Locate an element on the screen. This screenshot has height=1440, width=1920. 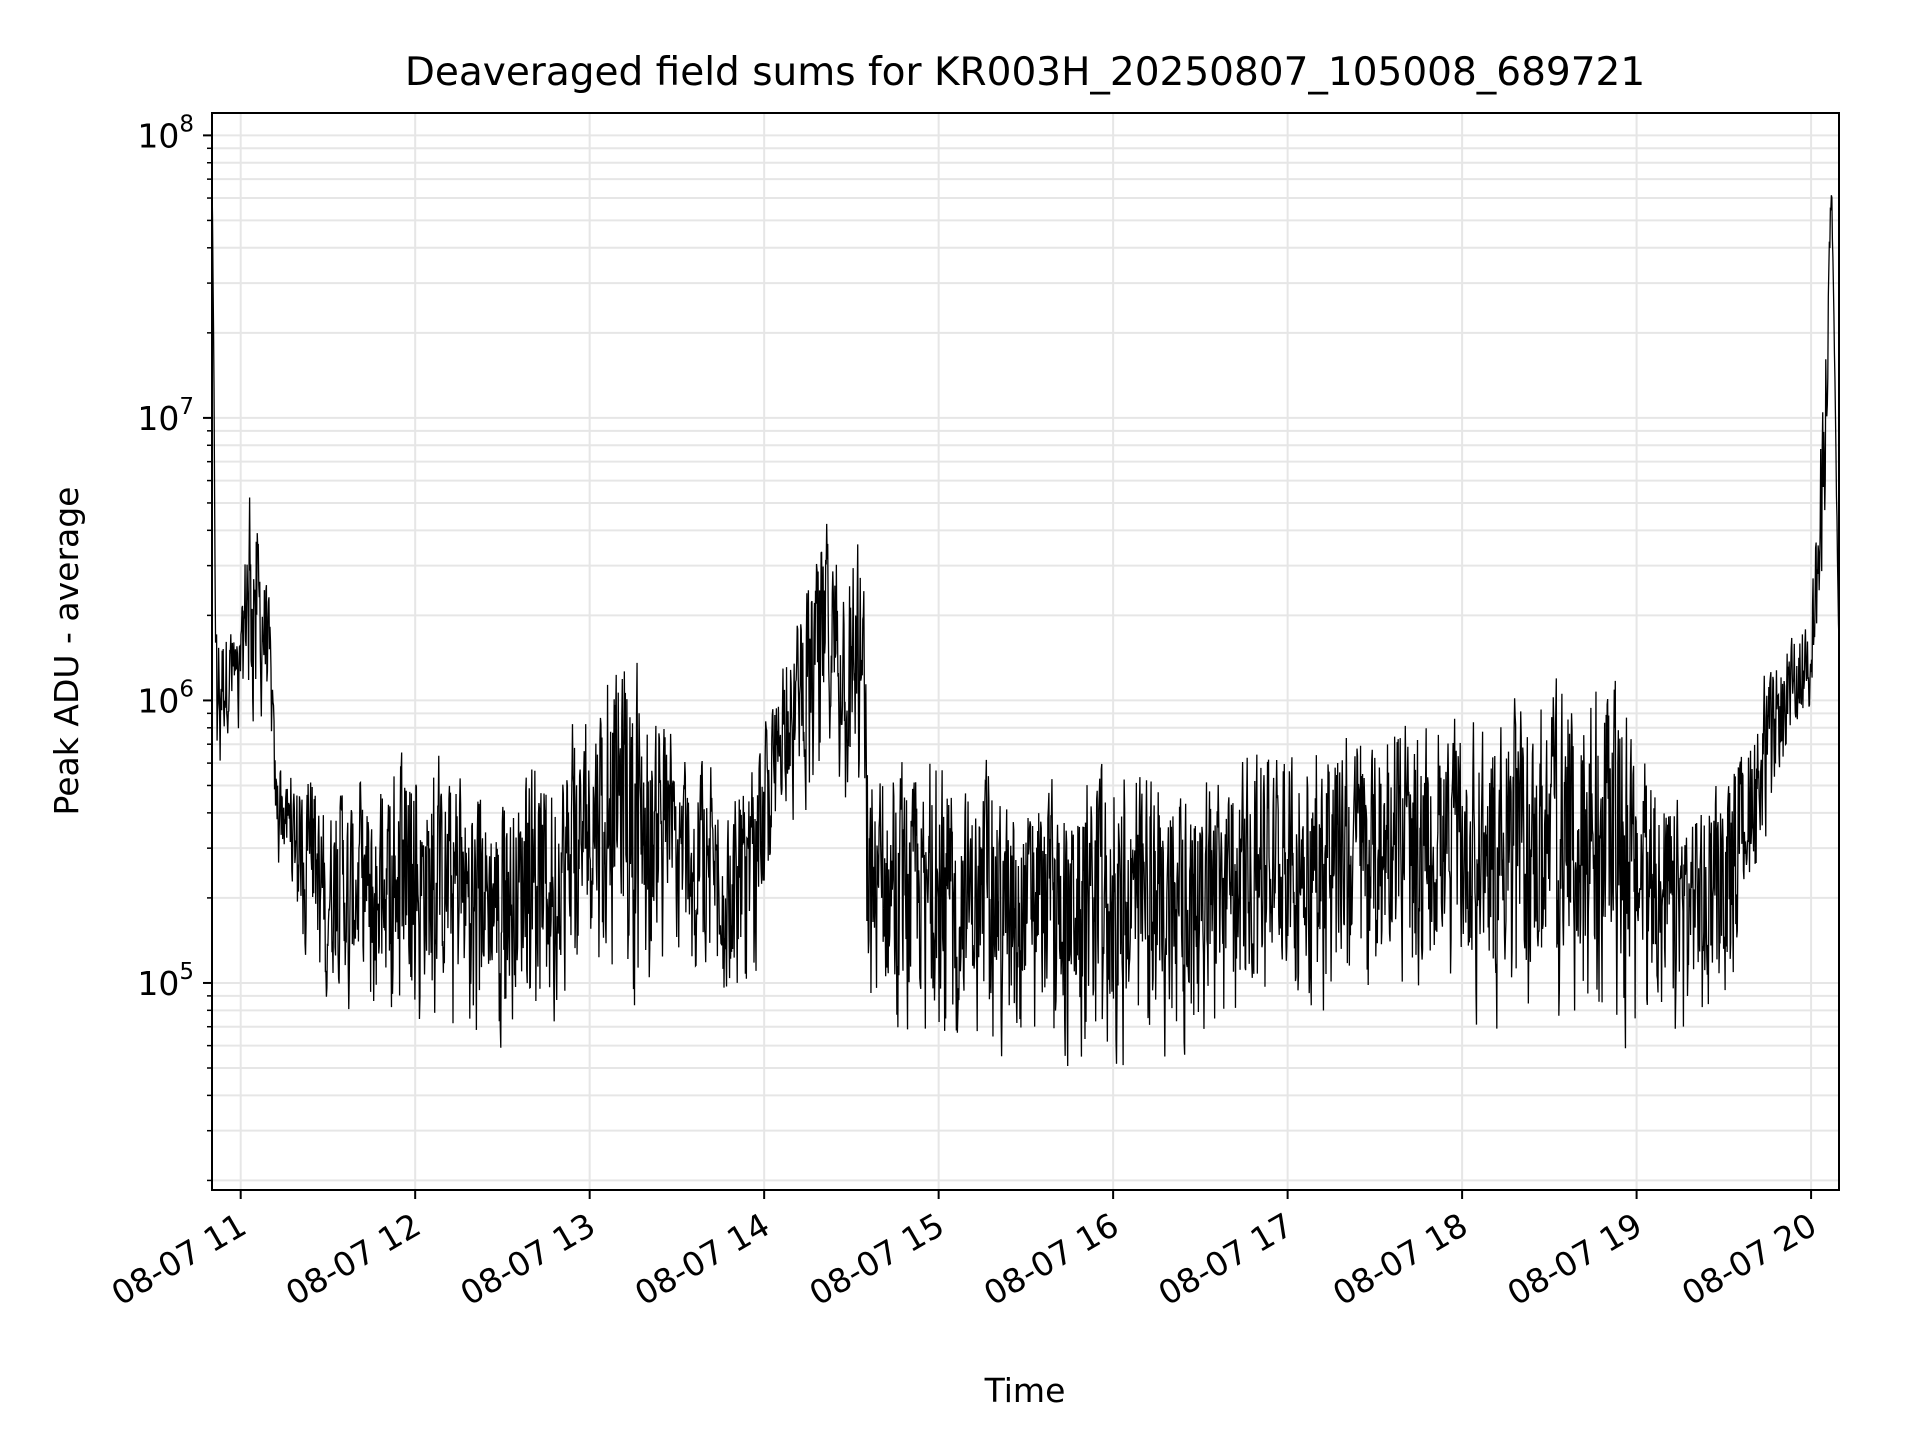
y-axis-label: Peak ADU - average is located at coordinates (66, 651).